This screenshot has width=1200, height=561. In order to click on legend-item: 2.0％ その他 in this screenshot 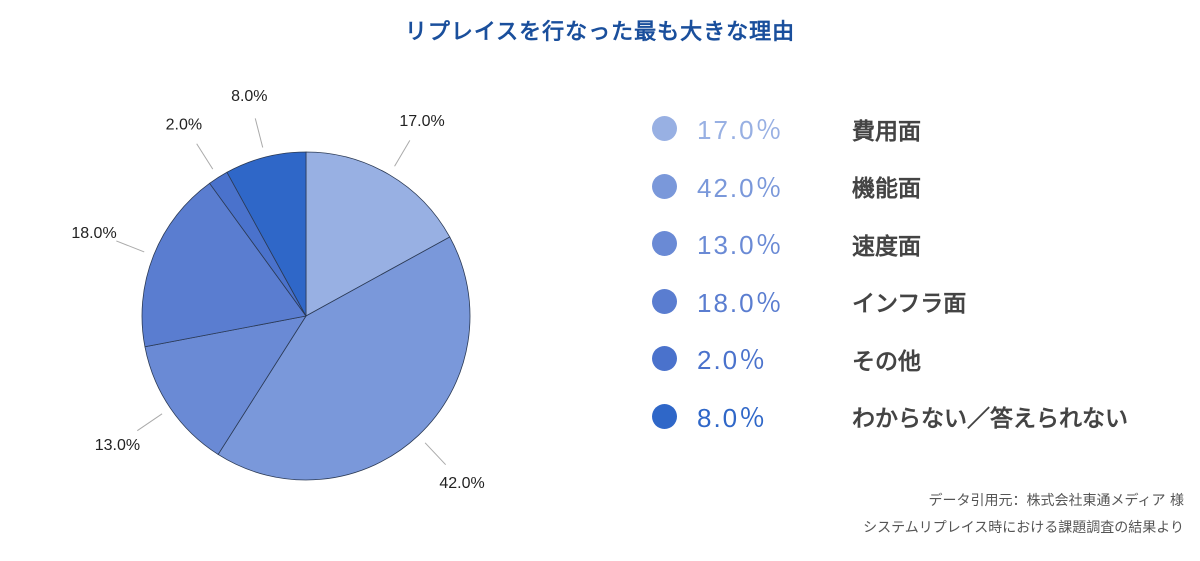, I will do `click(890, 359)`.